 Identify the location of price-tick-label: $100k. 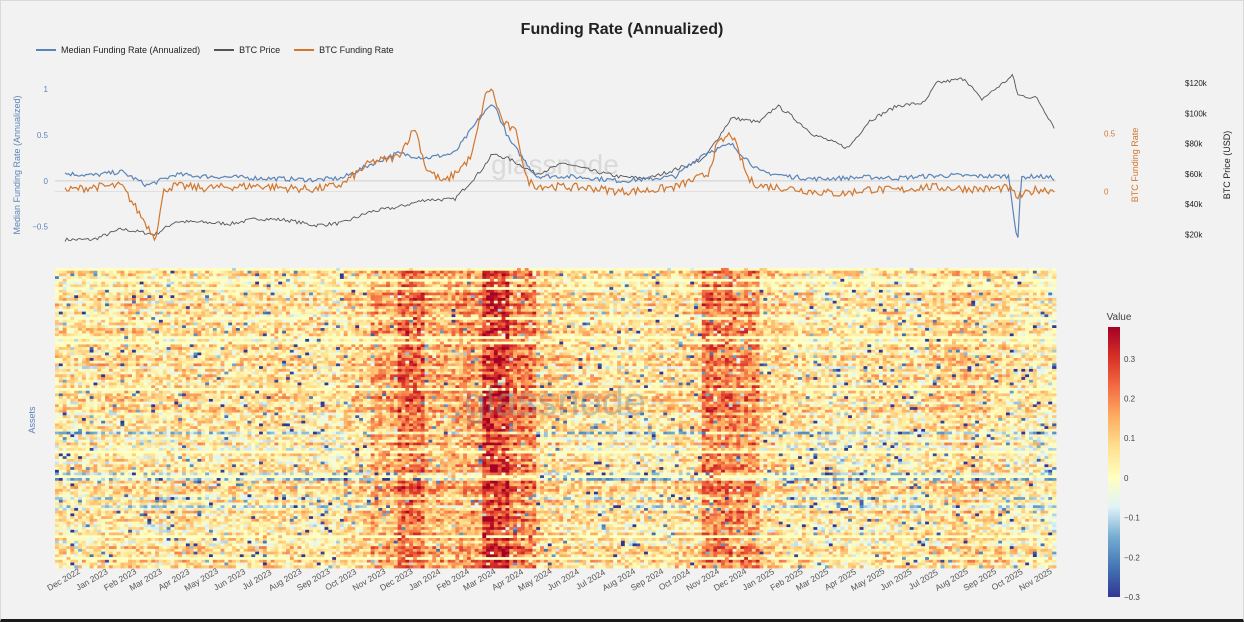
(1196, 113).